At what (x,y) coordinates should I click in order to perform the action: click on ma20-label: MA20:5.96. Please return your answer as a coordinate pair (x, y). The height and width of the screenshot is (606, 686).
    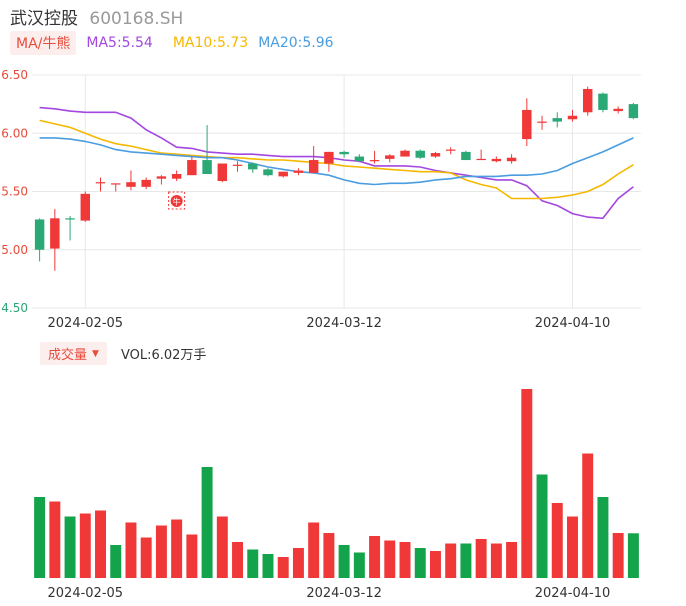
    Looking at the image, I should click on (296, 43).